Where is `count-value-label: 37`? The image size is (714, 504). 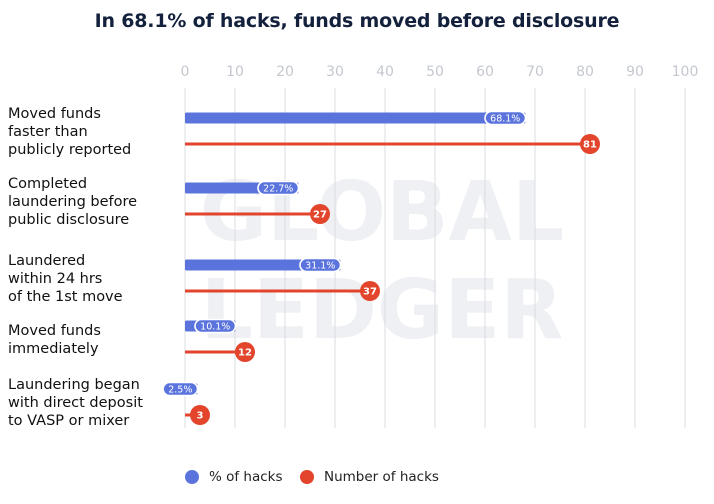 count-value-label: 37 is located at coordinates (370, 292).